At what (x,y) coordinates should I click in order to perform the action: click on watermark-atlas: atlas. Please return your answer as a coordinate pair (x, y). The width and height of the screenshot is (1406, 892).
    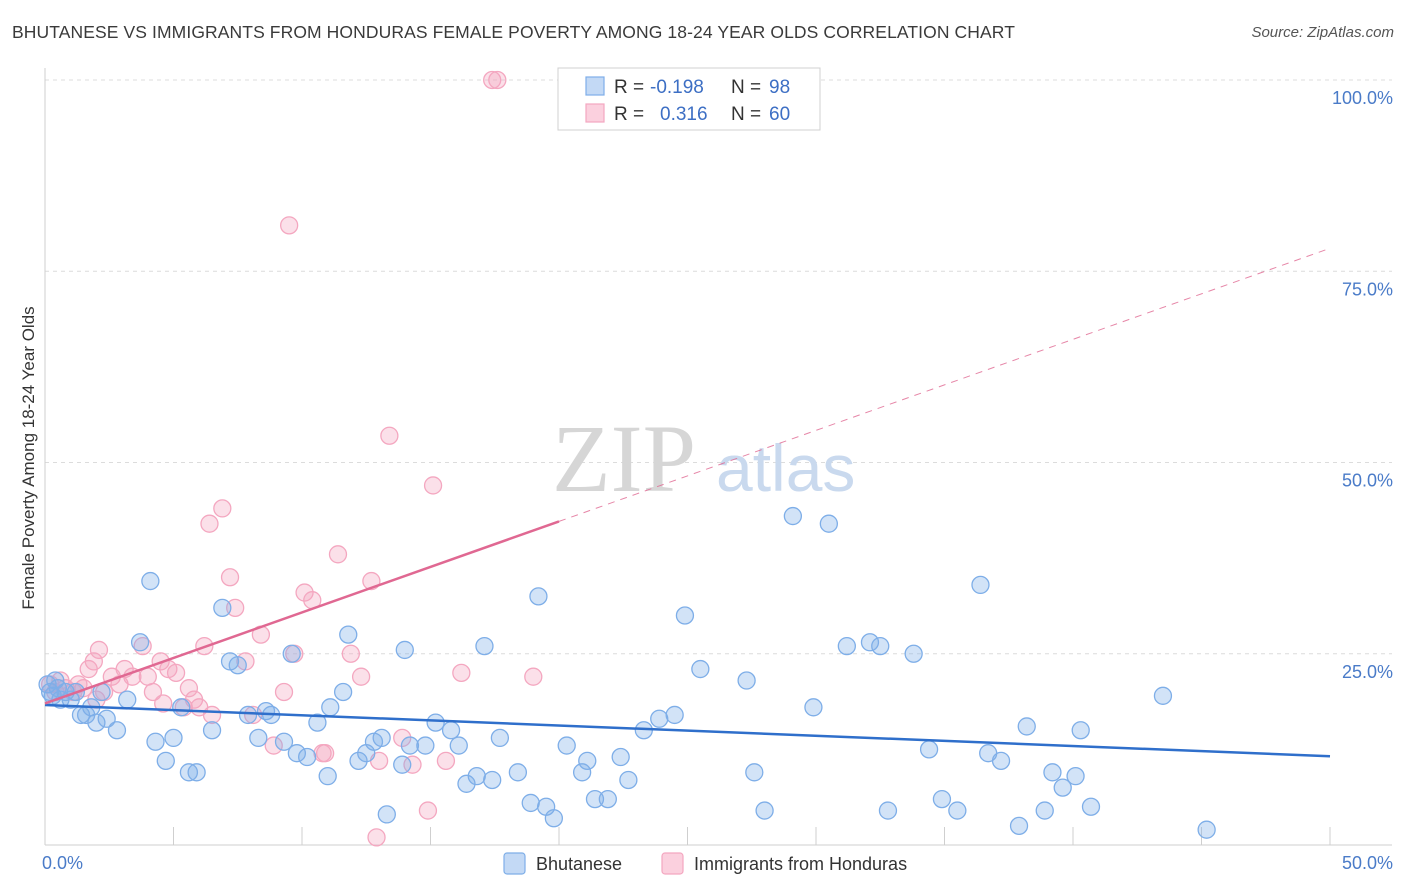
    Looking at the image, I should click on (785, 468).